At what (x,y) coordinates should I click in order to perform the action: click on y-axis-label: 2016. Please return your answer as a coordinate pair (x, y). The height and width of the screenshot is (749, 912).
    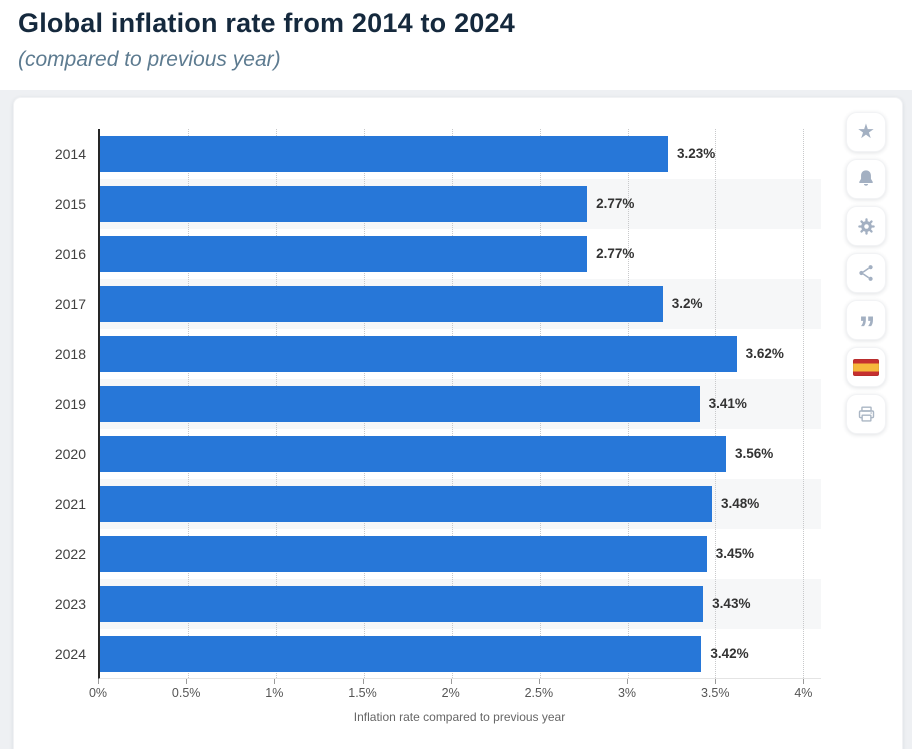
    Looking at the image, I should click on (70, 254).